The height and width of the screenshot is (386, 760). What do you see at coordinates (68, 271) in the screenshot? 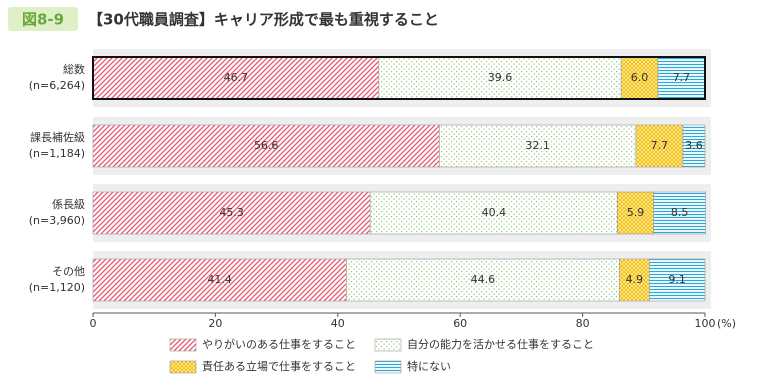
I see `category-label: その他` at bounding box center [68, 271].